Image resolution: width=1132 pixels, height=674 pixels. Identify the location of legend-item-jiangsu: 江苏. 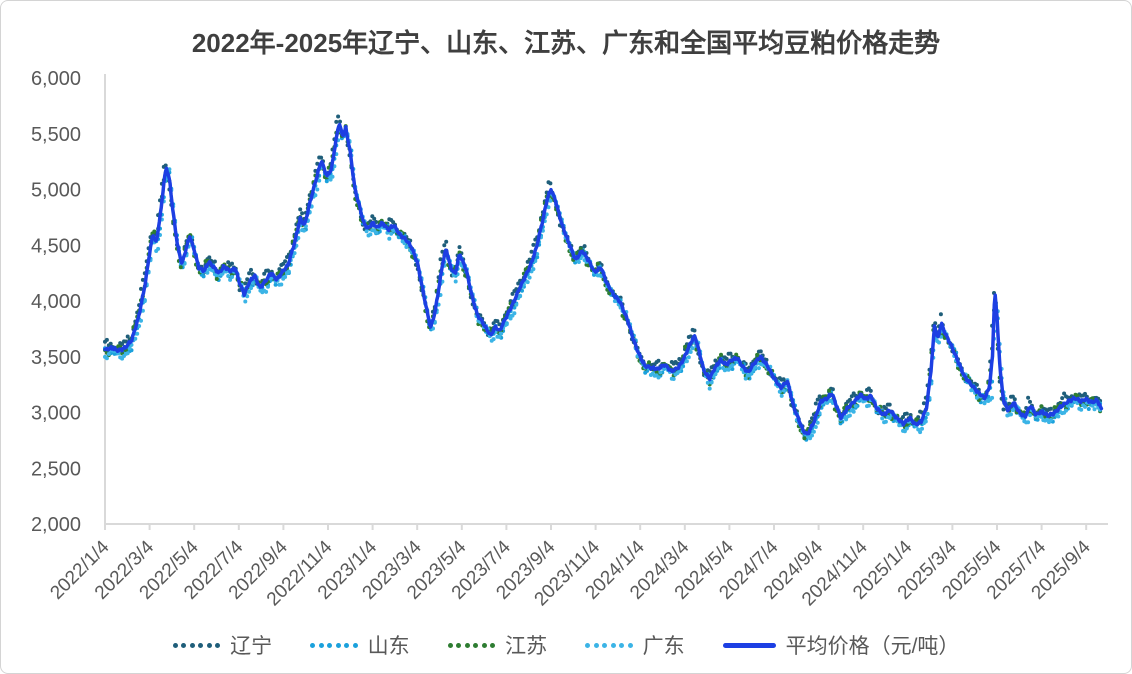
(497, 645).